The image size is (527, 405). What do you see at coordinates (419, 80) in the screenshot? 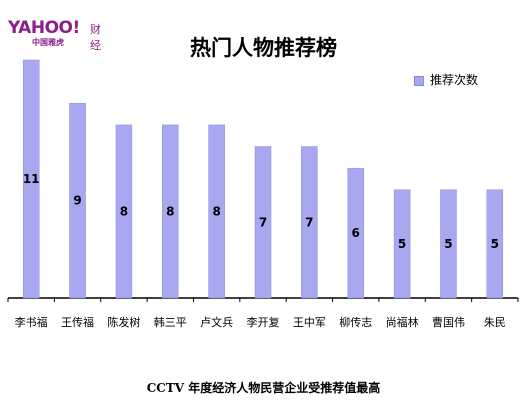
I see `legend-swatch` at bounding box center [419, 80].